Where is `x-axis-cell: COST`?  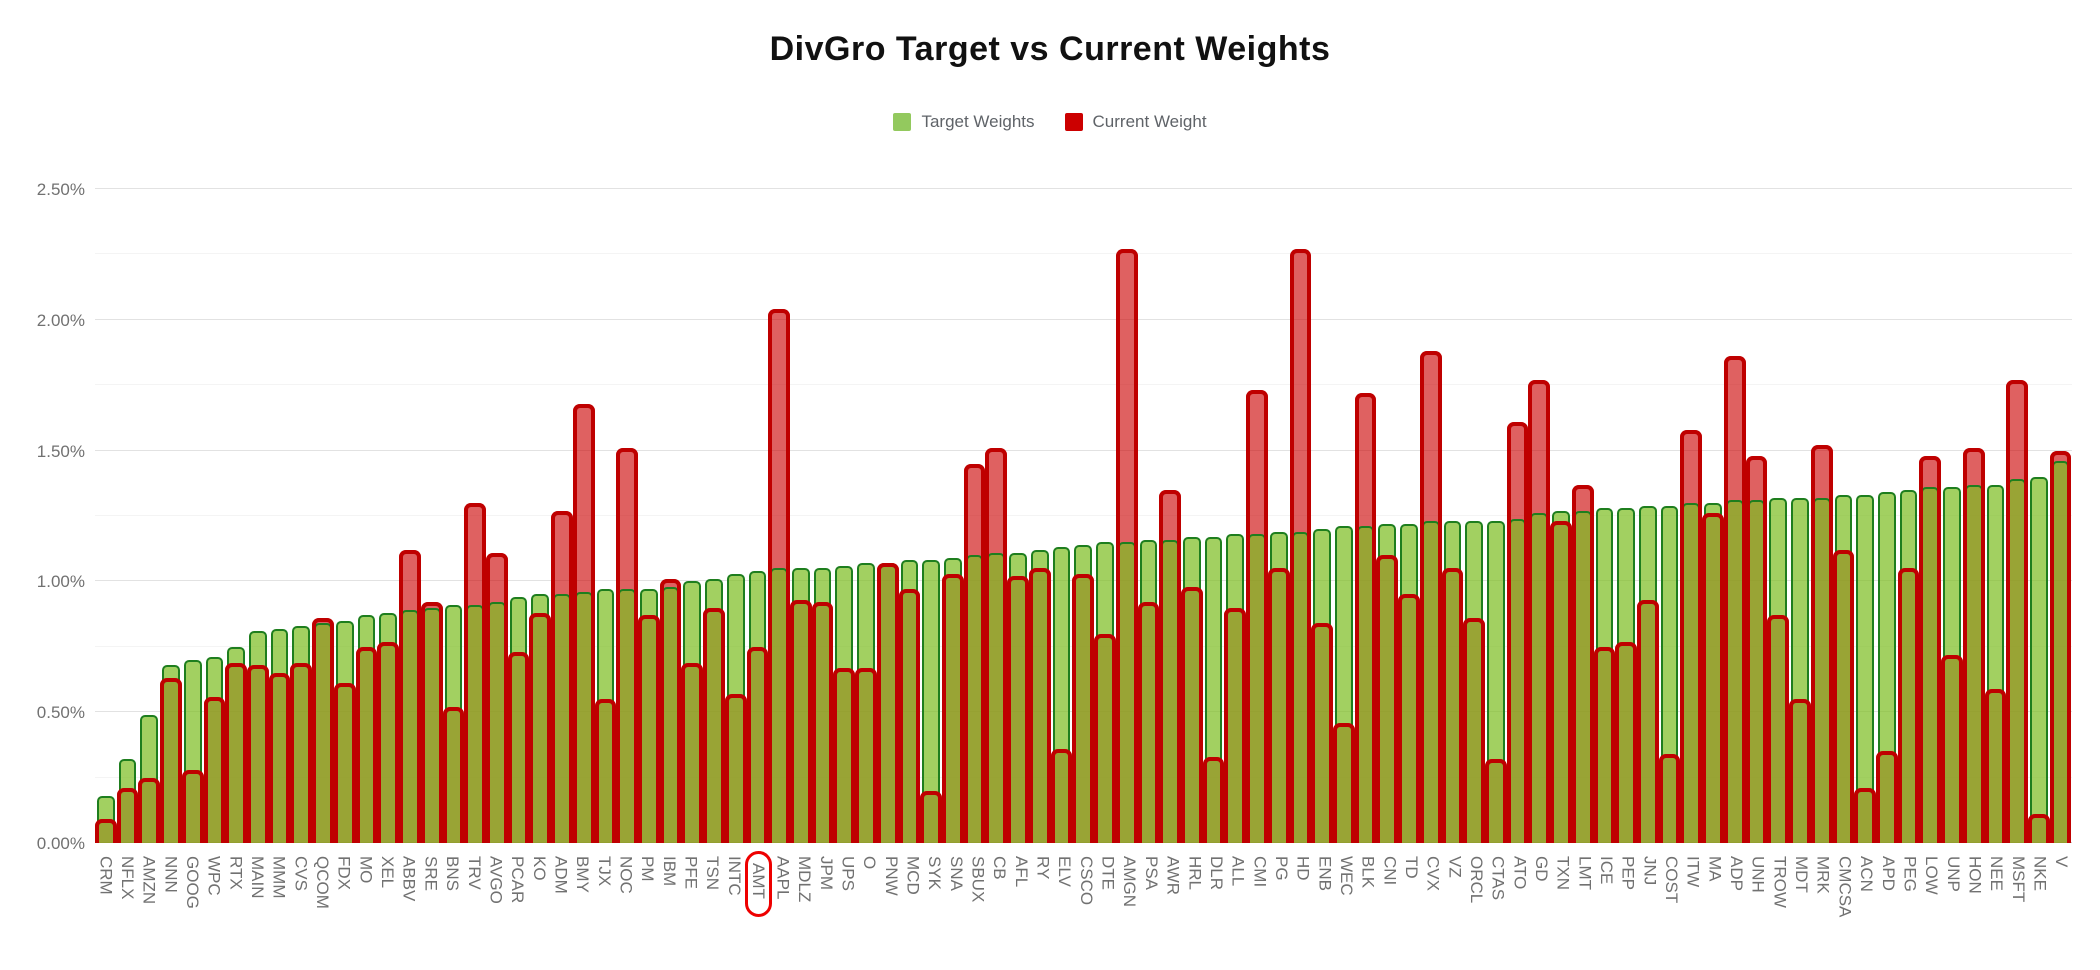 x-axis-cell: COST is located at coordinates (1672, 883).